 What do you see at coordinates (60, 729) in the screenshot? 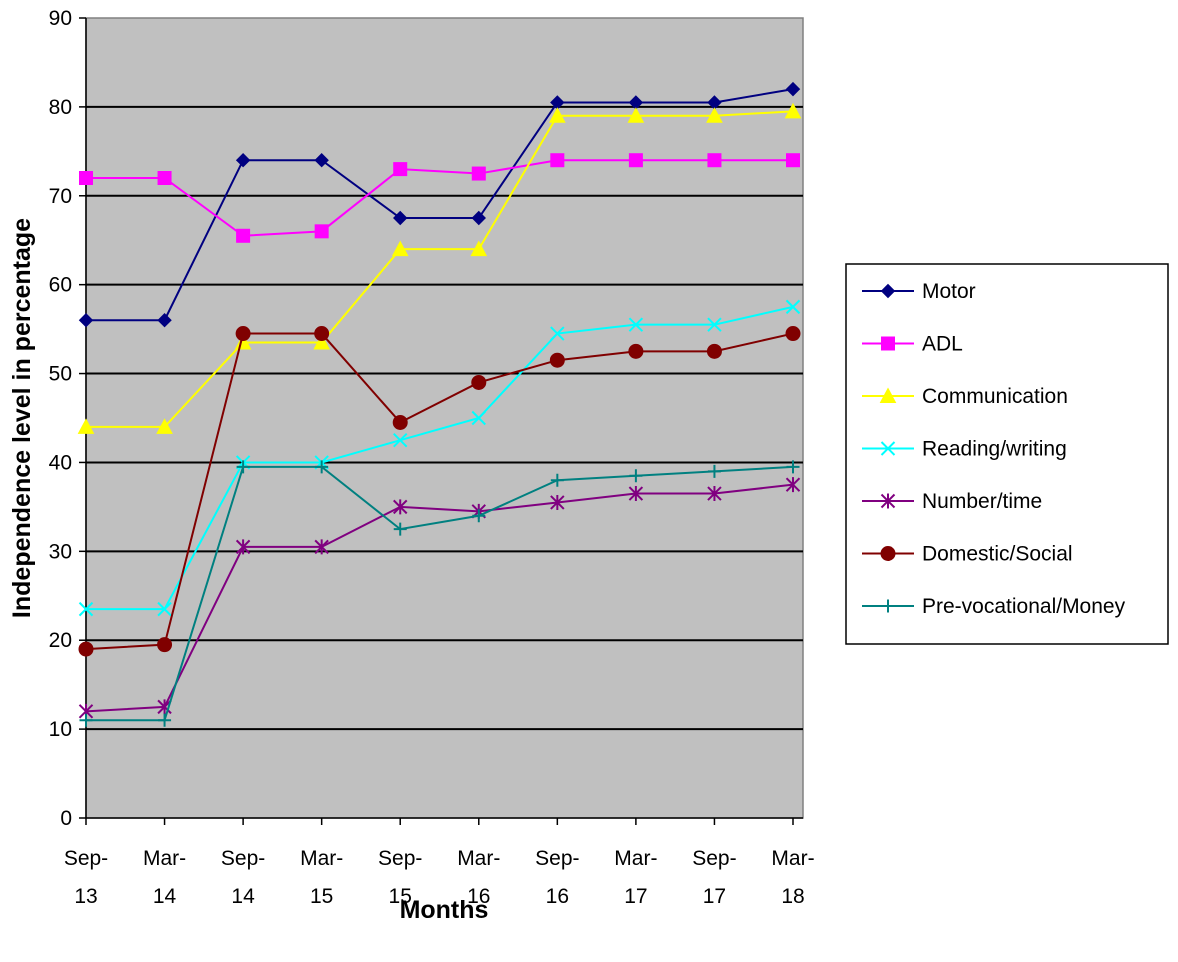
I see `y-tick-label: 10` at bounding box center [60, 729].